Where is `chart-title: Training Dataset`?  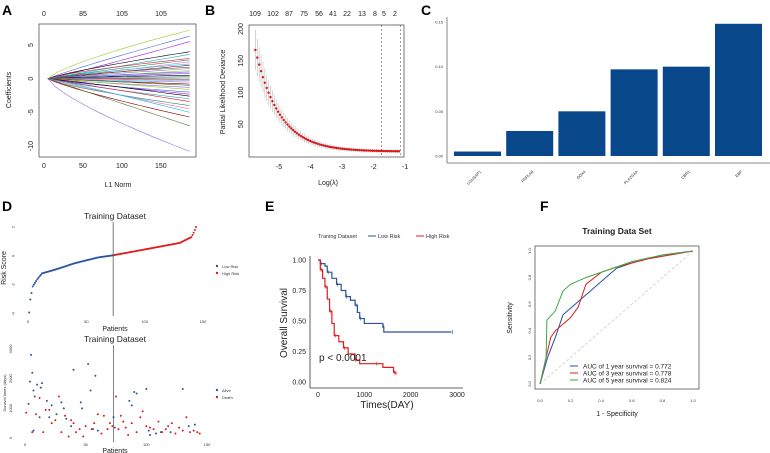
chart-title: Training Dataset is located at coordinates (115, 216).